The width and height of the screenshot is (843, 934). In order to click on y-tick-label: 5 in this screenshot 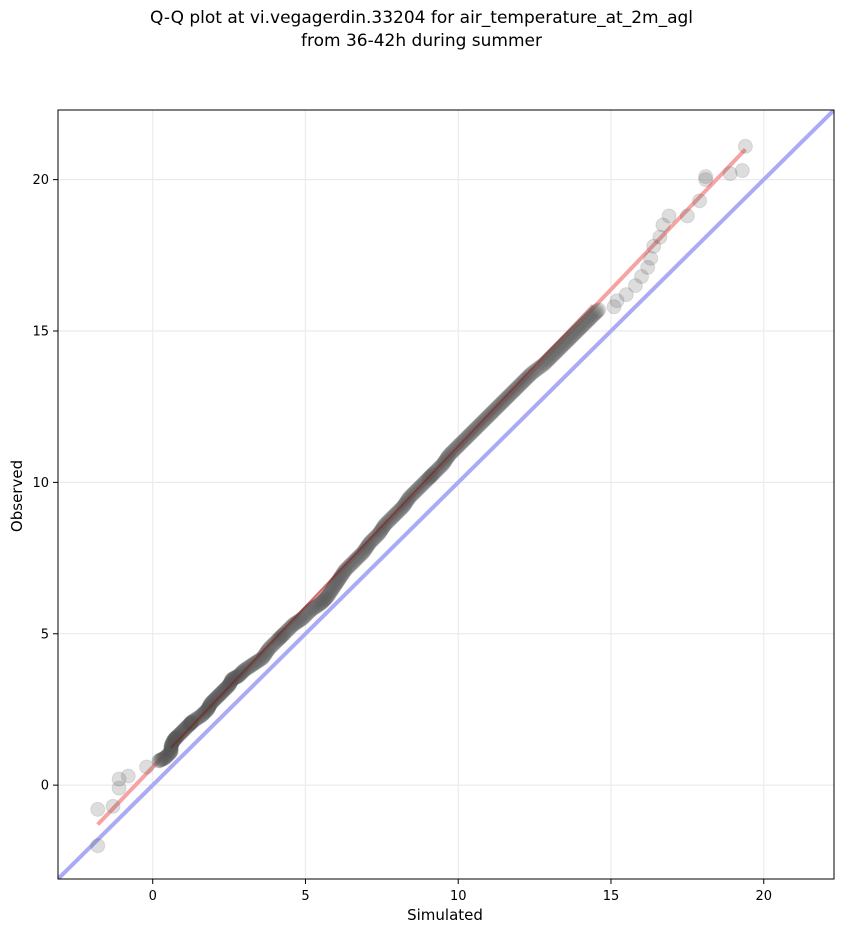, I will do `click(45, 634)`.